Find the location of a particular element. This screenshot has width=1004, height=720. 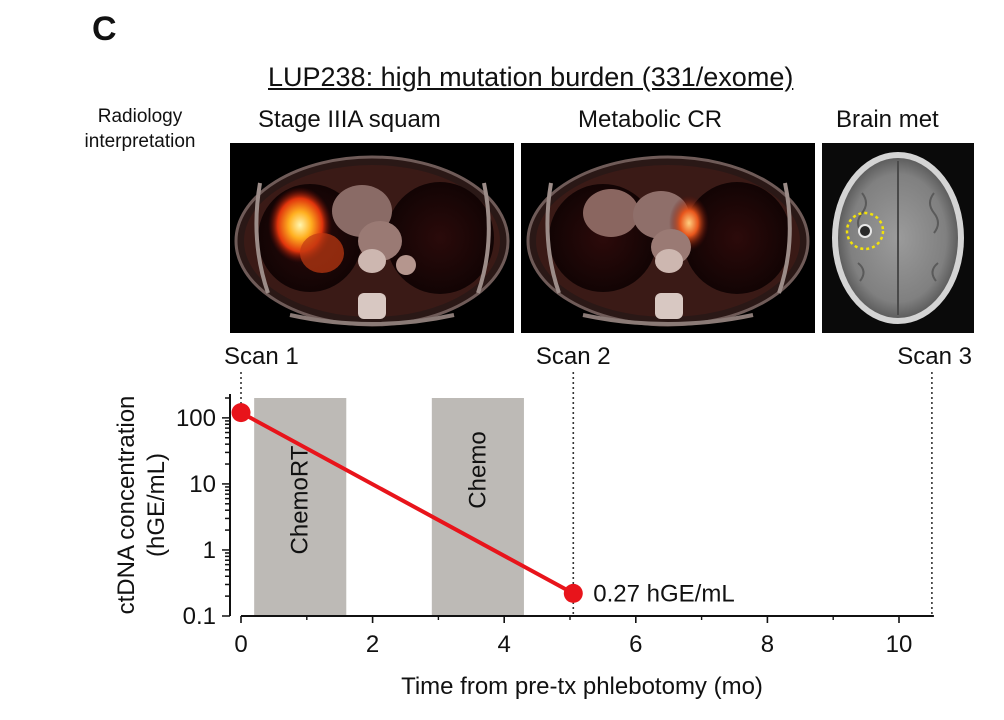

x-tick-label: 6 is located at coordinates (635, 644).